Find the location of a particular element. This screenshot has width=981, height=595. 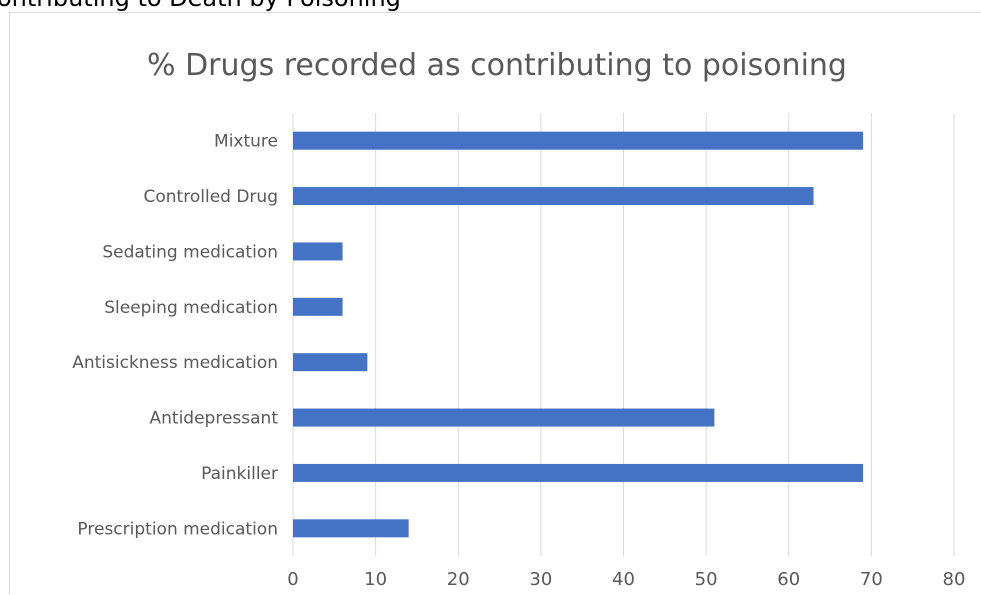

x-tick-labels: 0 10 20 30 40 50 60 70 80 is located at coordinates (626, 579).